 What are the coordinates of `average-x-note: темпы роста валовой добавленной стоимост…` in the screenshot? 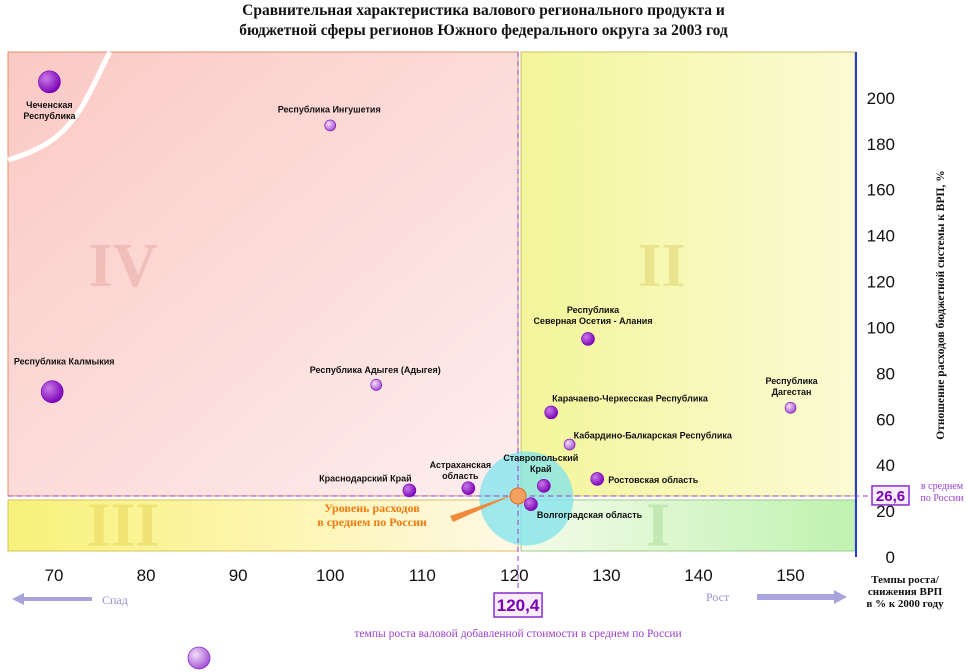 It's located at (517, 634).